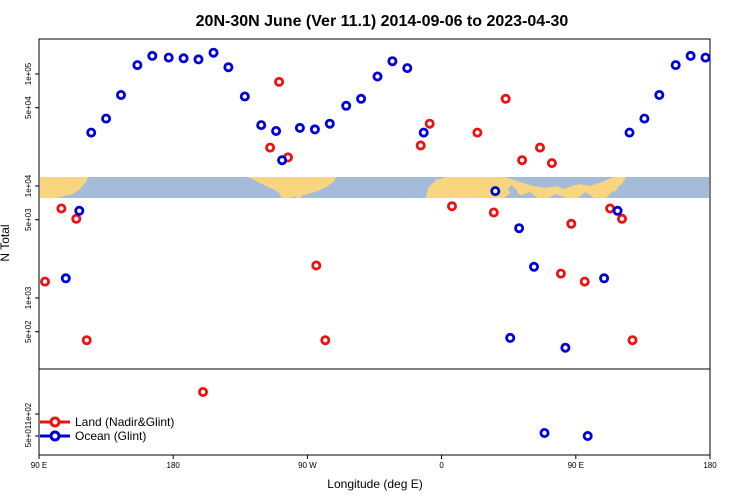 The image size is (750, 500). I want to click on y-tick-label: 1e+03, so click(28, 297).